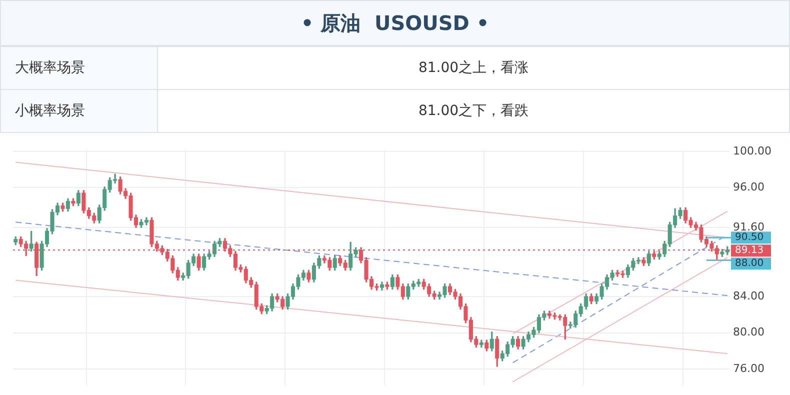 The height and width of the screenshot is (395, 790). Describe the element at coordinates (749, 250) in the screenshot. I see `ref-line-label: 89.13` at that location.